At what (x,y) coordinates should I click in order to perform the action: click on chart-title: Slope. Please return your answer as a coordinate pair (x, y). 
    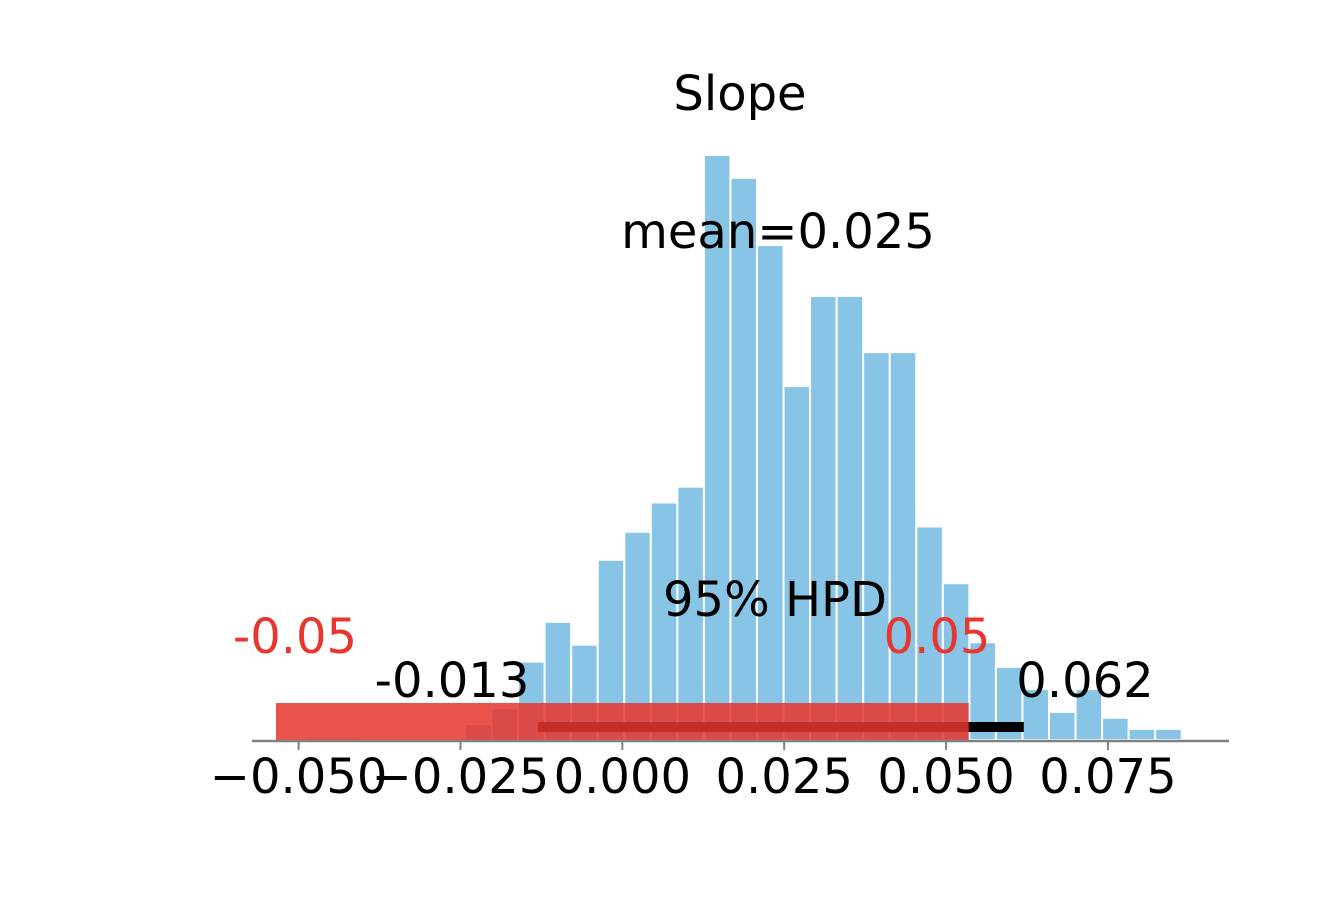
    Looking at the image, I should click on (739, 94).